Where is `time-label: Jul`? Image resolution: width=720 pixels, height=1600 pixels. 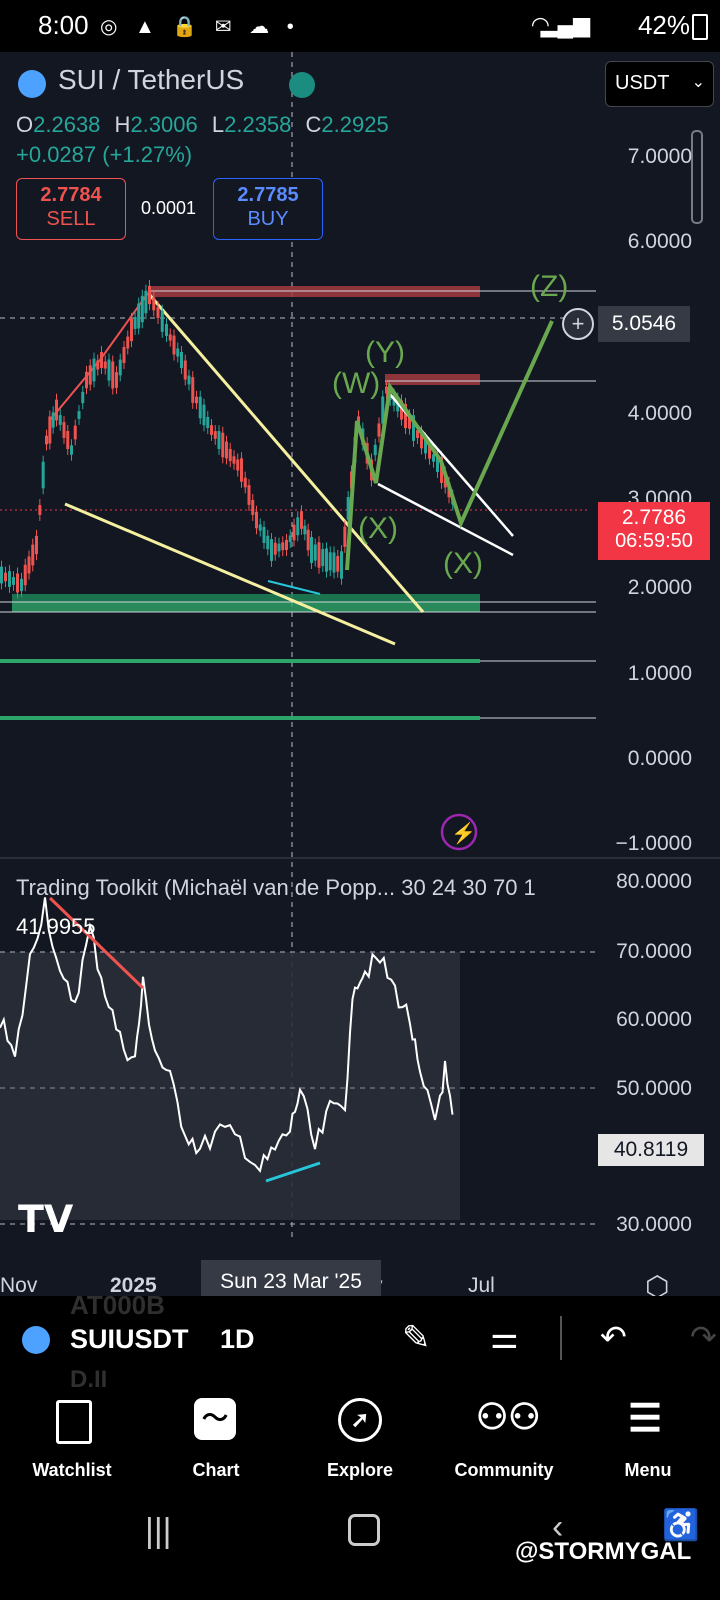 time-label: Jul is located at coordinates (481, 1285).